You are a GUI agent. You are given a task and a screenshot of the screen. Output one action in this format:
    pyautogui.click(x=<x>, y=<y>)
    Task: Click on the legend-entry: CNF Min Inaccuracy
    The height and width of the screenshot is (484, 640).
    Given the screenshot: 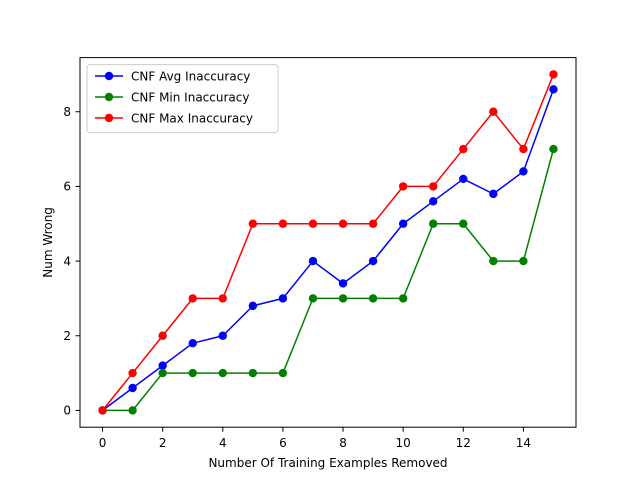 What is the action you would take?
    pyautogui.click(x=172, y=97)
    